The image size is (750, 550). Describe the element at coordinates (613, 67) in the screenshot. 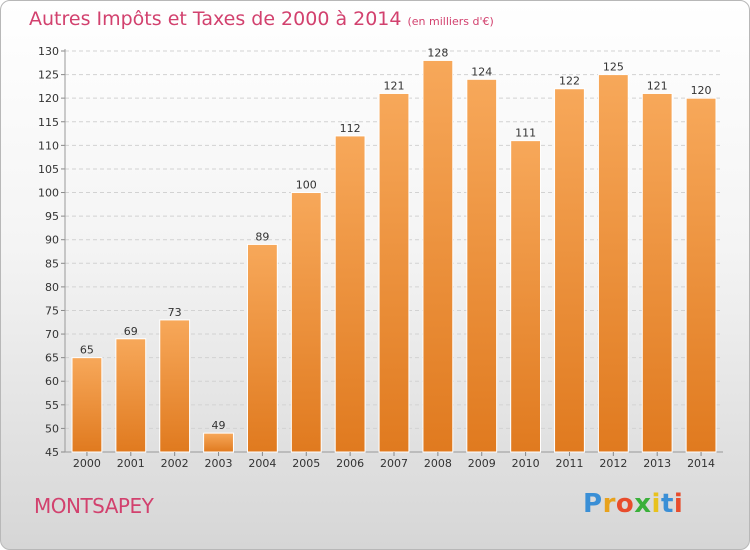

I see `data-label-2012: 125` at that location.